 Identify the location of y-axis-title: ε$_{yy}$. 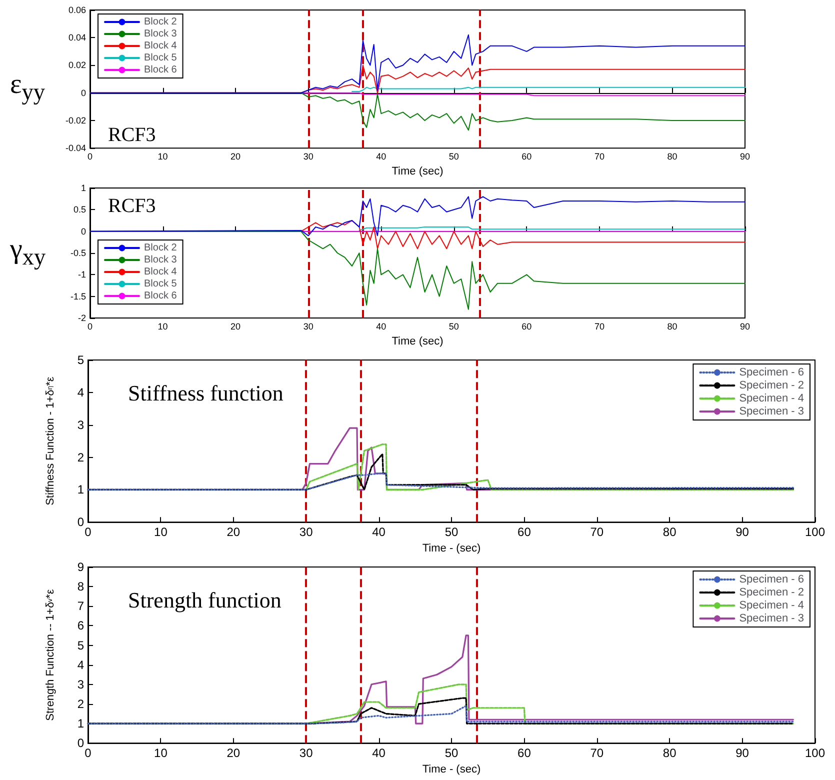
(28, 88).